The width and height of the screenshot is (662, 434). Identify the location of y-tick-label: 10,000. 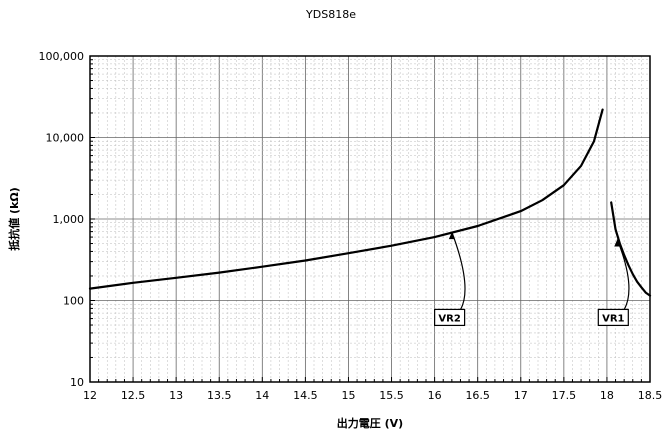
(65, 138).